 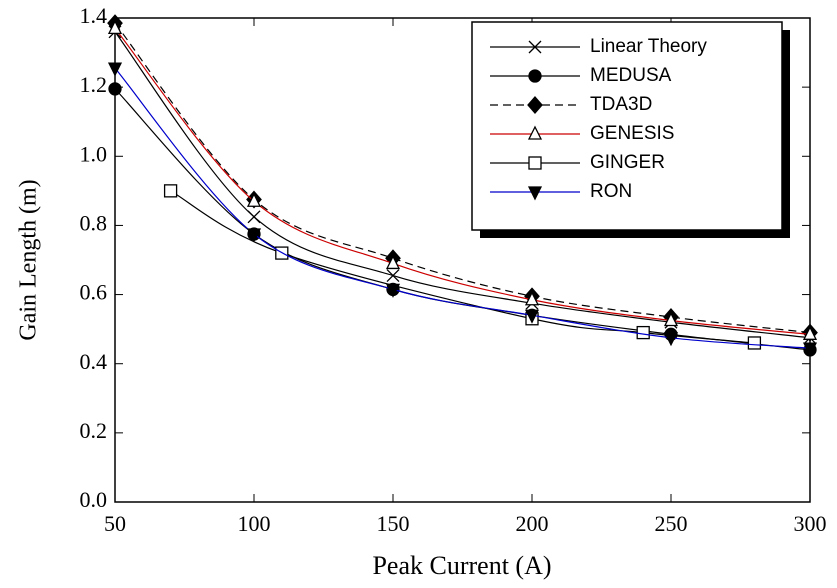 I want to click on legend-label: GINGER, so click(x=627, y=162).